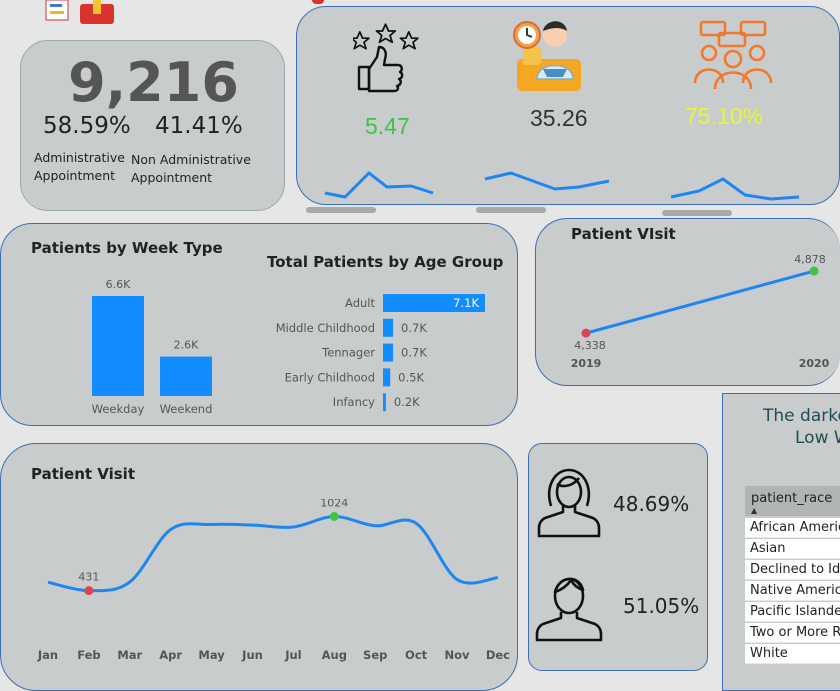 Image resolution: width=840 pixels, height=691 pixels. What do you see at coordinates (57, 11) in the screenshot?
I see `clipboard-icon` at bounding box center [57, 11].